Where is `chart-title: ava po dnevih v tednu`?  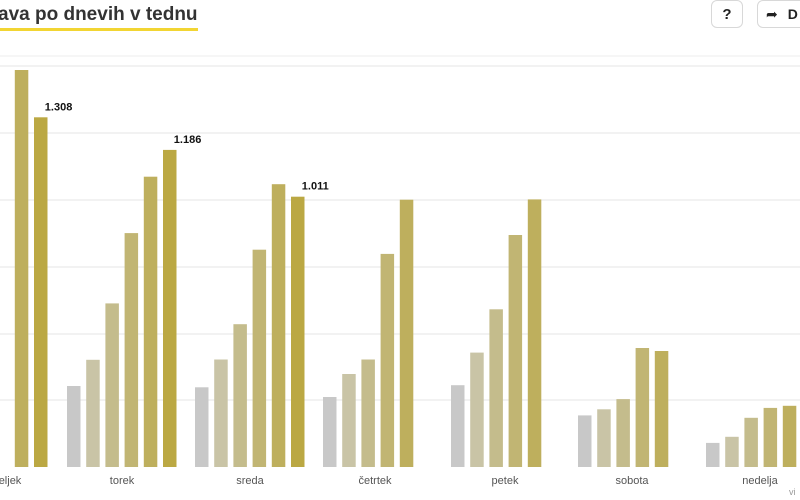 chart-title: ava po dnevih v tednu is located at coordinates (99, 17).